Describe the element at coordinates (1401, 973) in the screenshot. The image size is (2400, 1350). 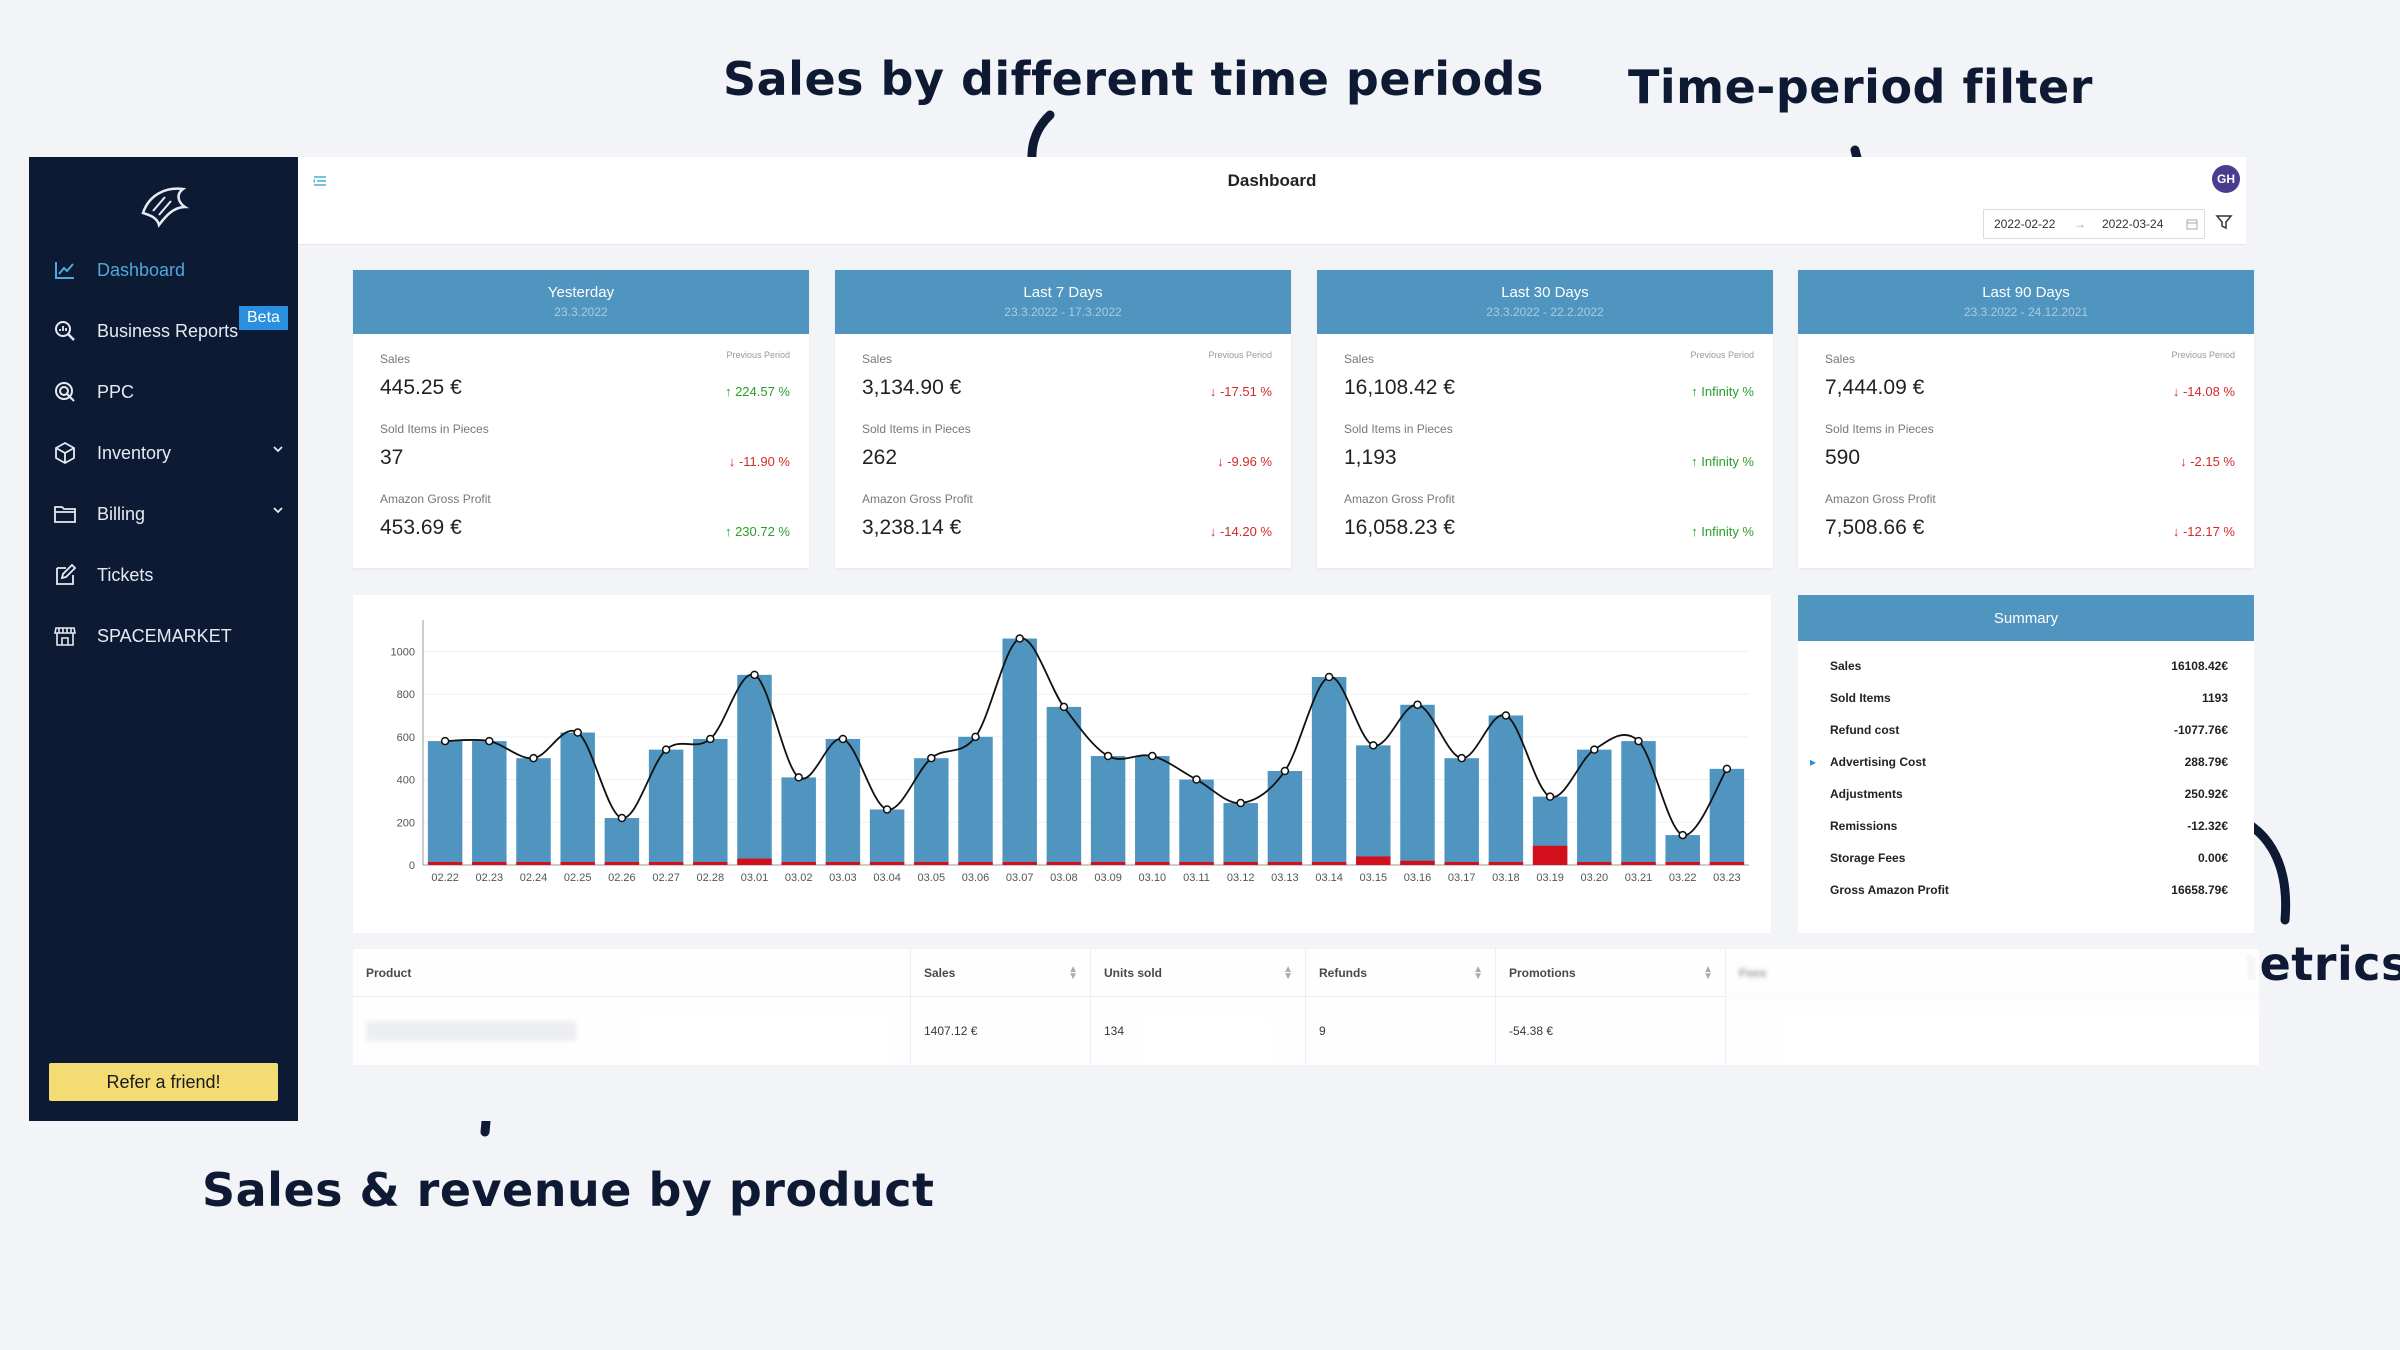
I see `column-header-refunds: Refunds ▲ ▼` at that location.